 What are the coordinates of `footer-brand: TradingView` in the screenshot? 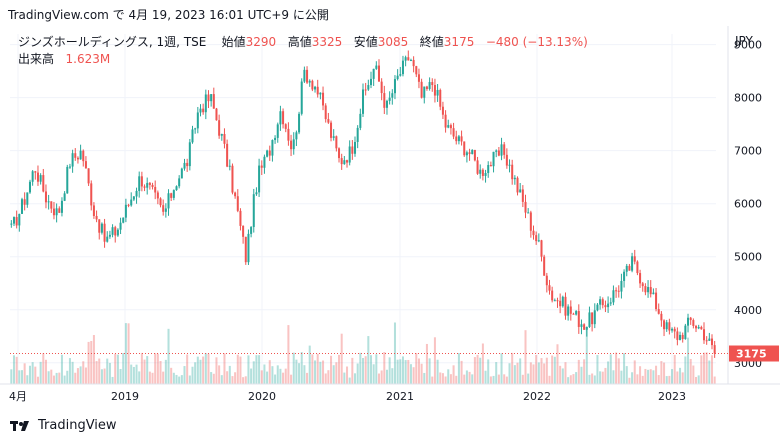 It's located at (63, 425).